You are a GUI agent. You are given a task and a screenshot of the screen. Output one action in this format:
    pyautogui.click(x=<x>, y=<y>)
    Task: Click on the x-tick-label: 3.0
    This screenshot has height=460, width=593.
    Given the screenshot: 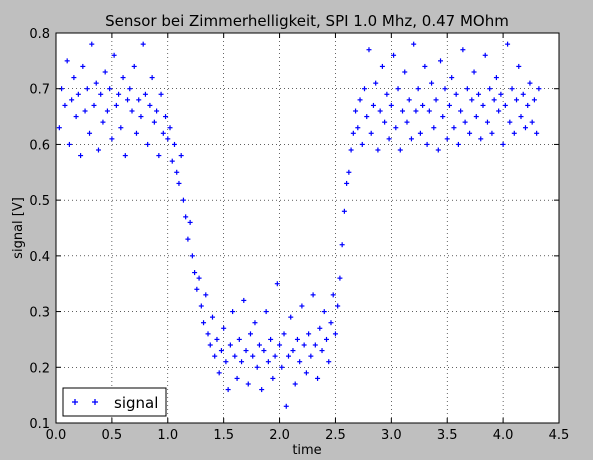 What is the action you would take?
    pyautogui.click(x=391, y=435)
    